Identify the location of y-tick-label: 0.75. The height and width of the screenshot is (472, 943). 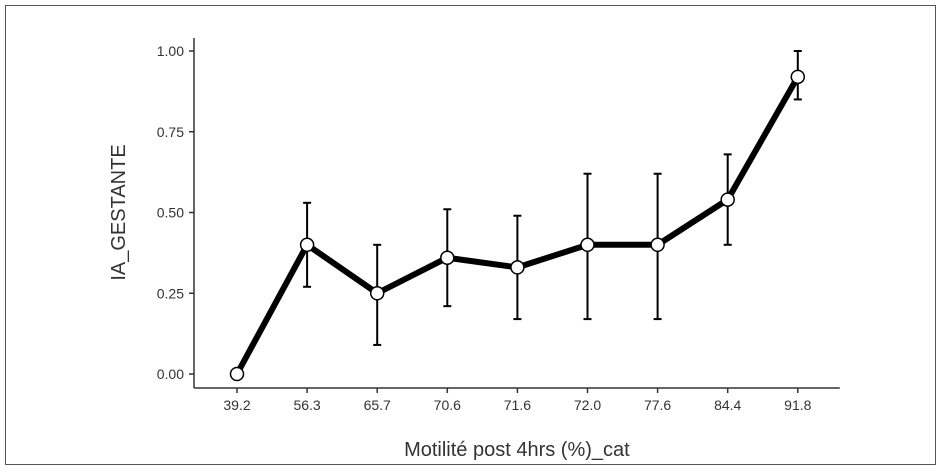
(170, 132).